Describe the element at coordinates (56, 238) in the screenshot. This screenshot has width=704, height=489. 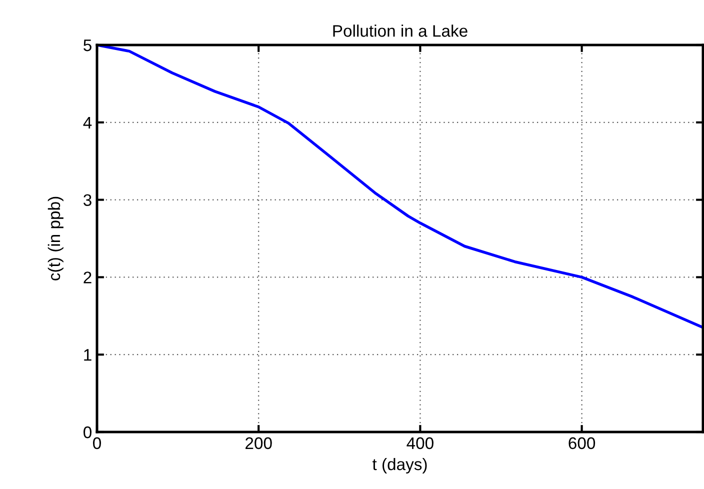
I see `y-axis-title: c(t) (in ppb)` at that location.